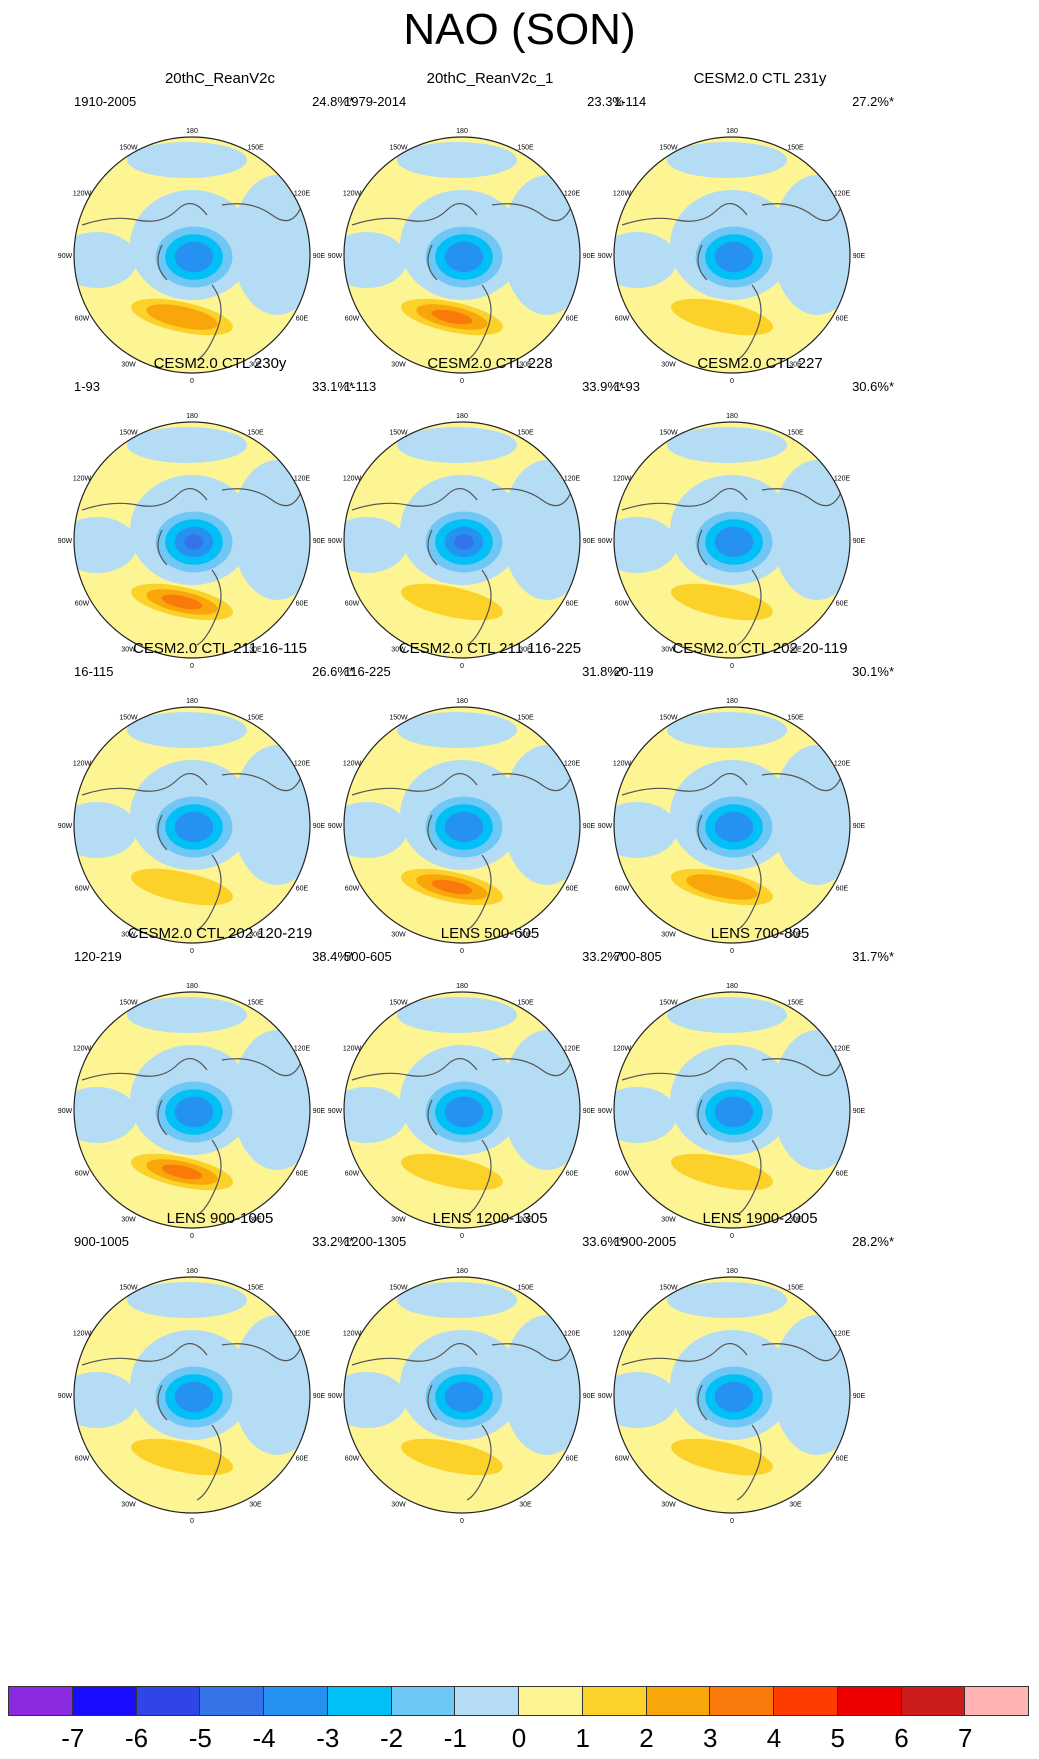  Describe the element at coordinates (368, 956) in the screenshot. I see `panel-period: 500-605` at that location.